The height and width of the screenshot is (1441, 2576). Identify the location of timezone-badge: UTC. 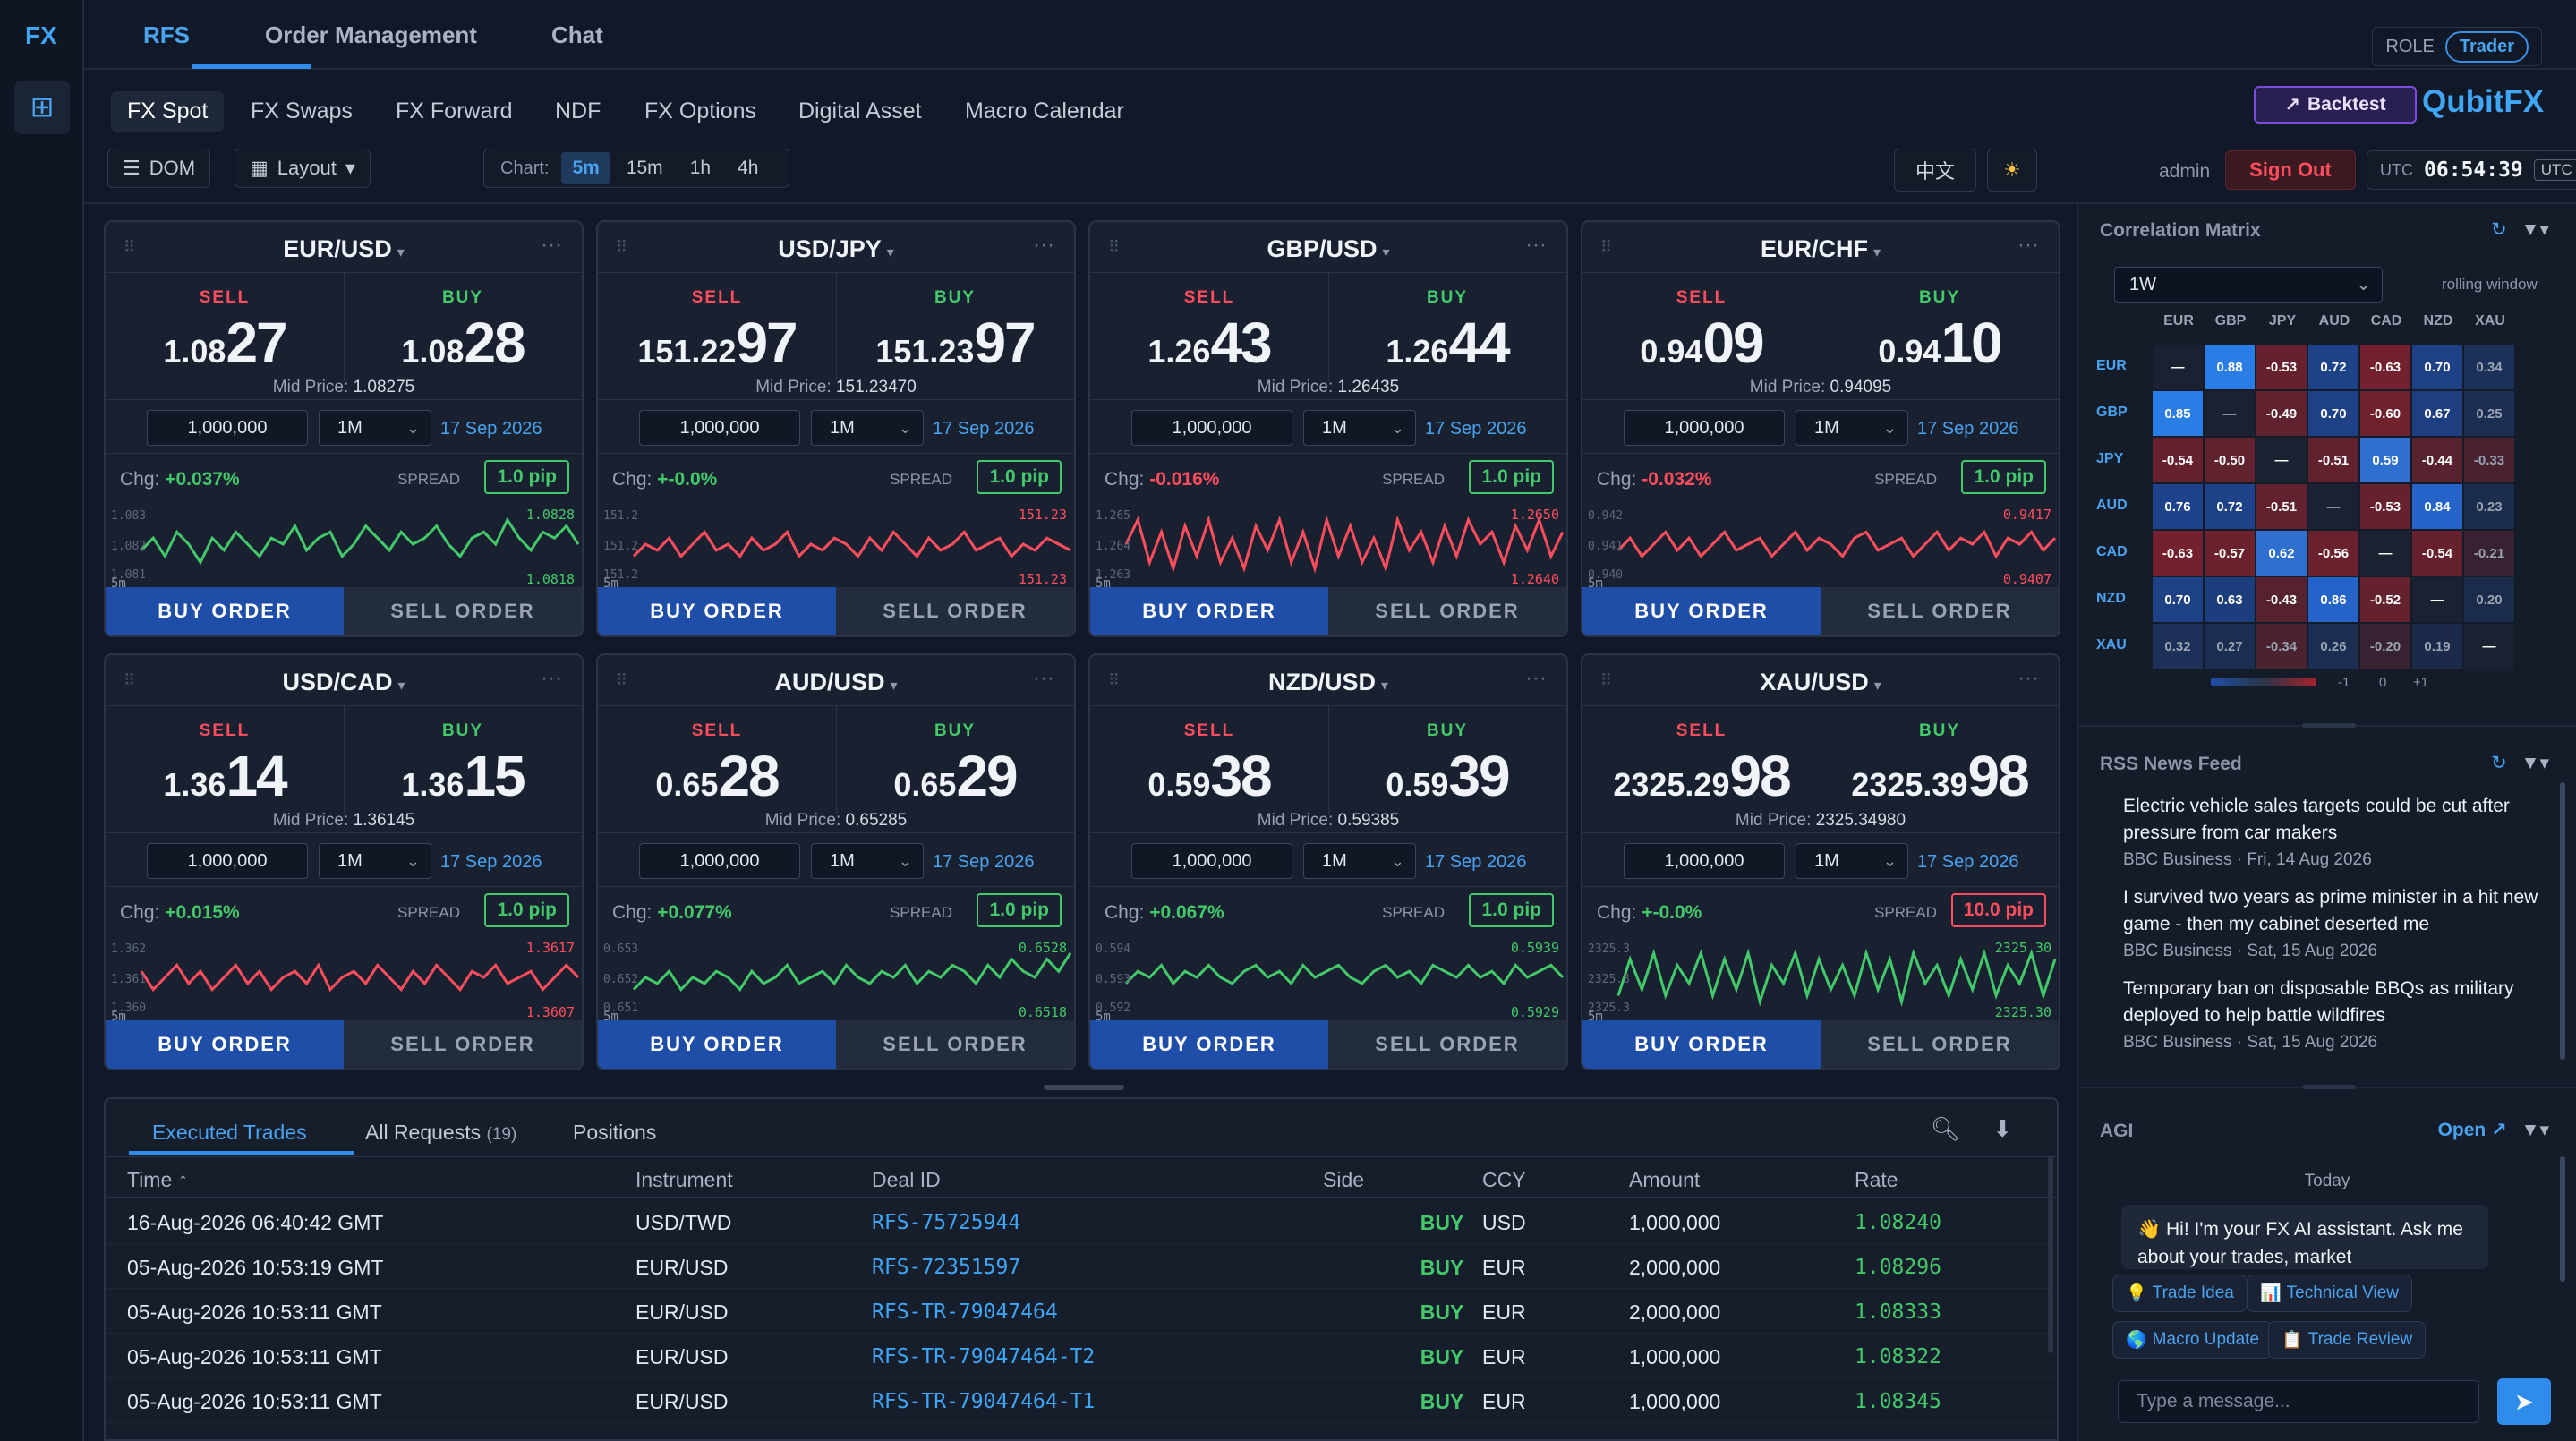
(2554, 170).